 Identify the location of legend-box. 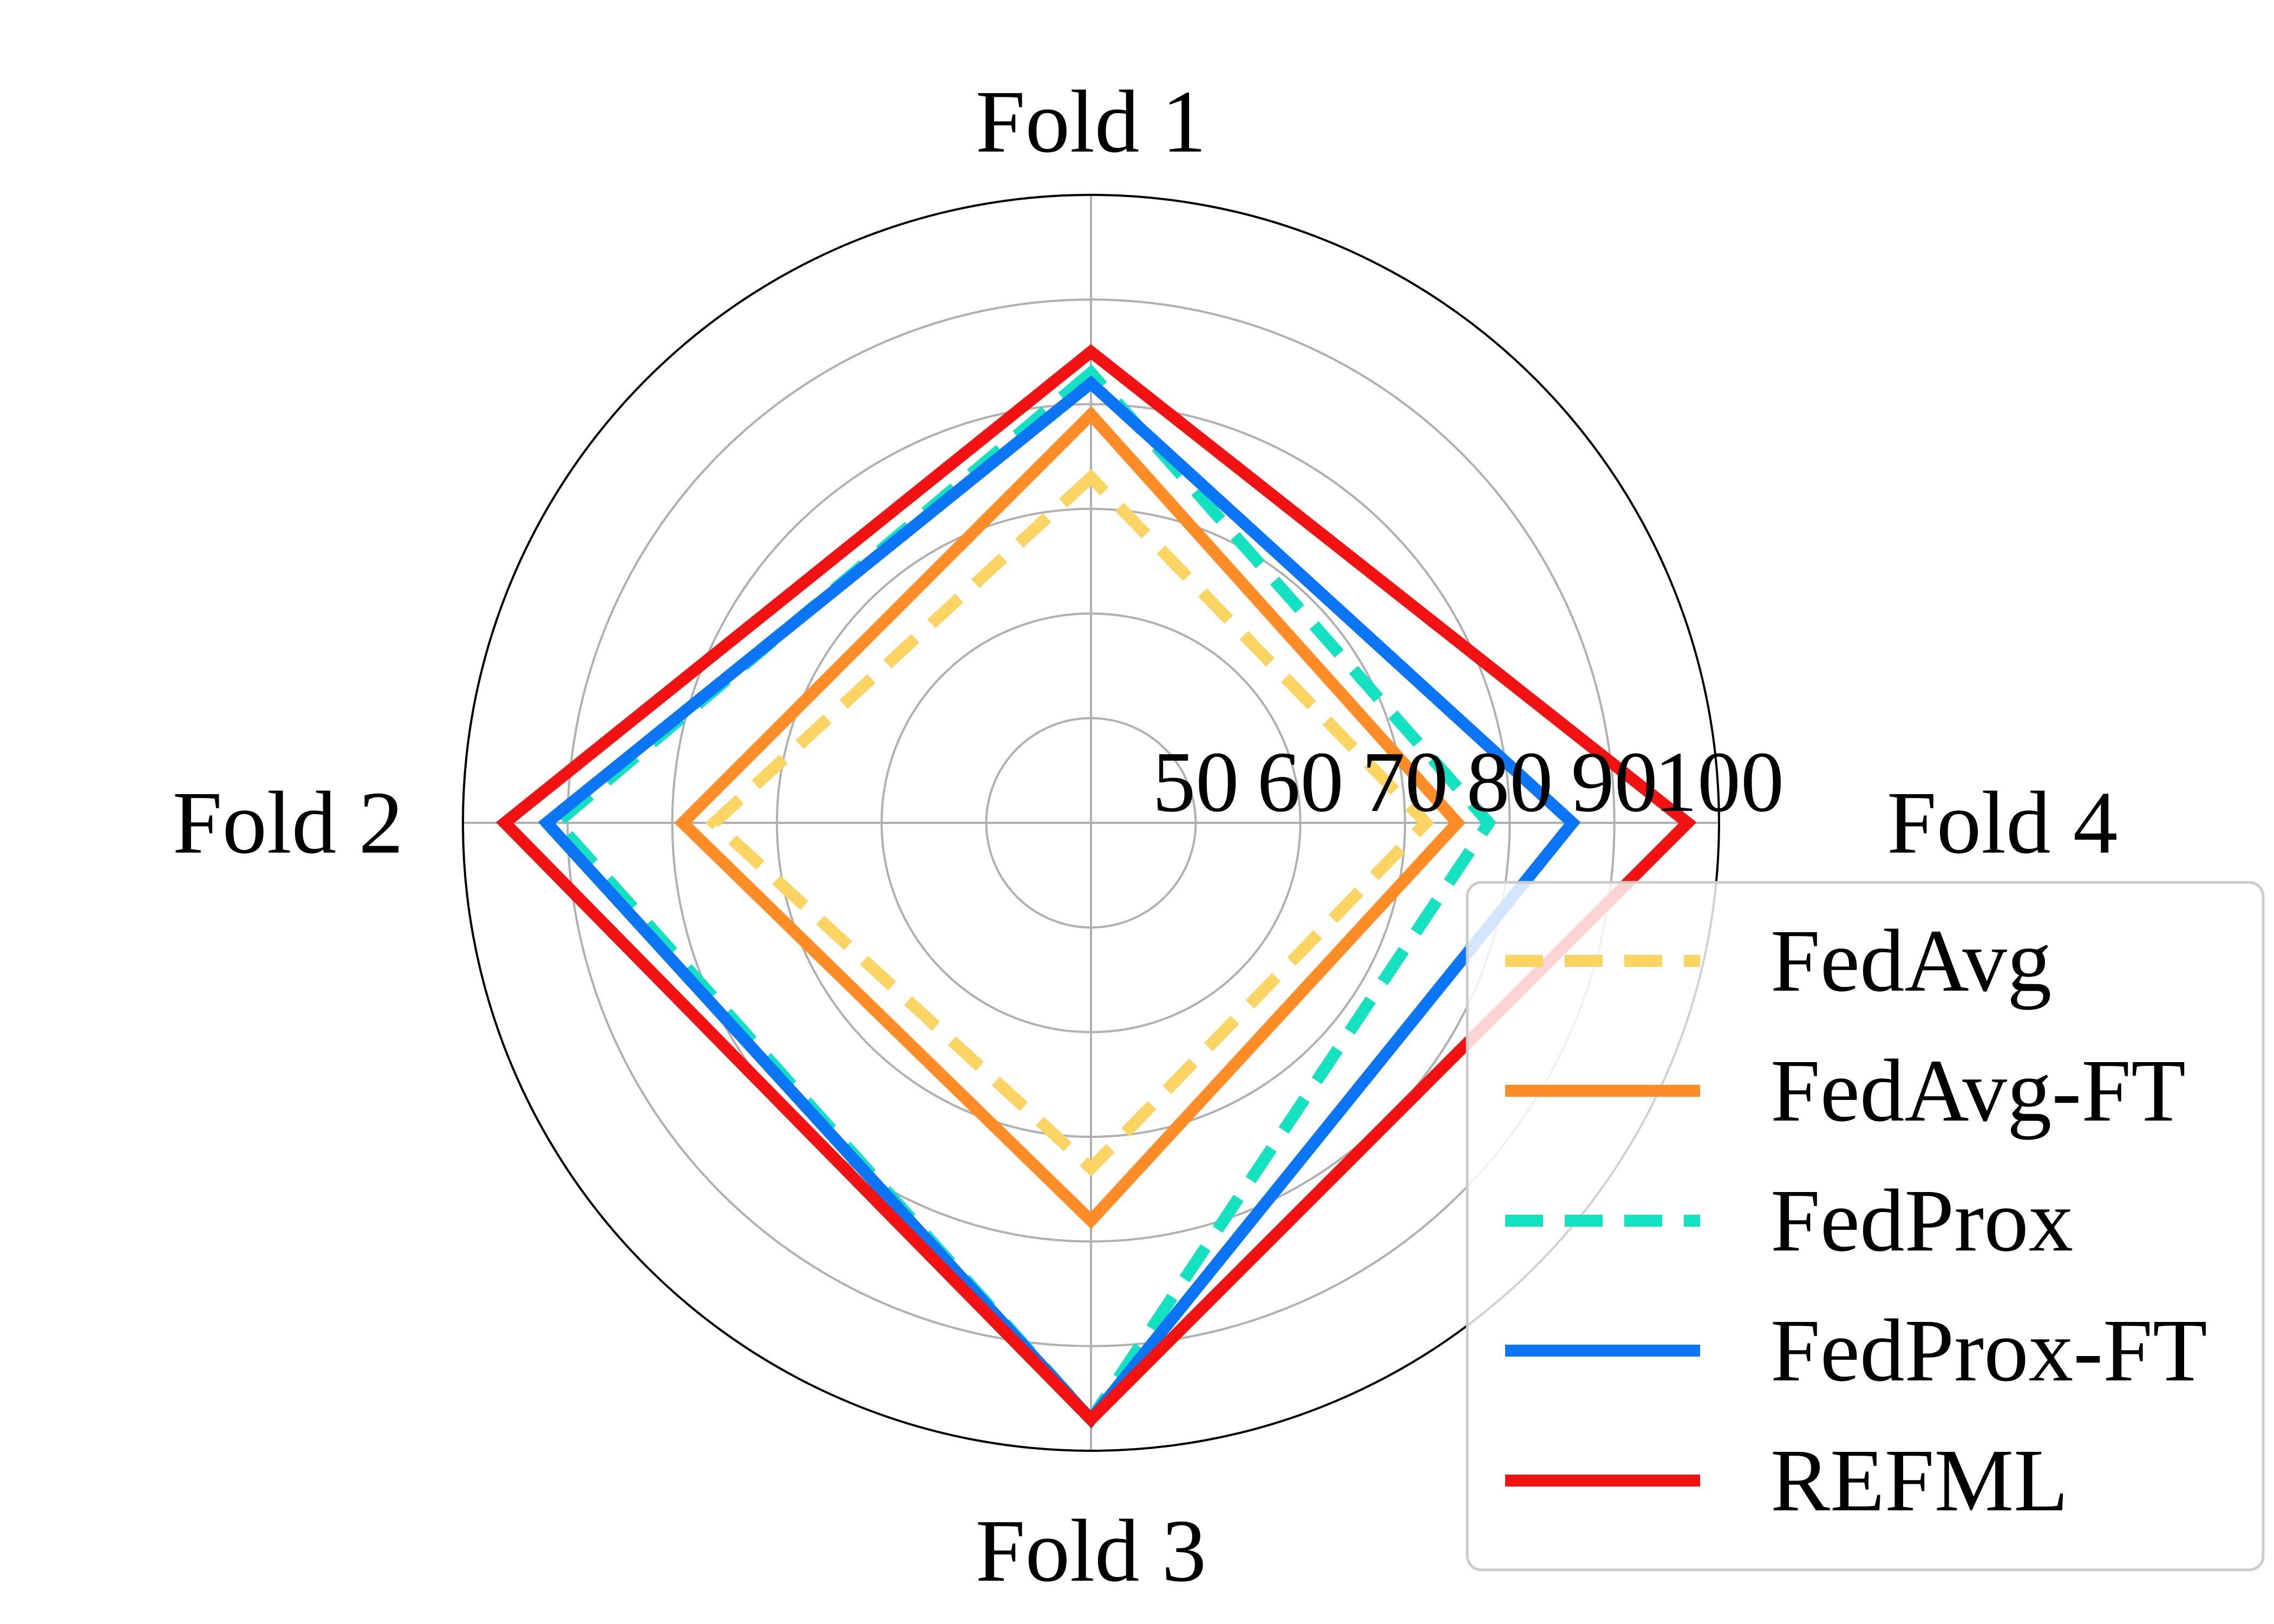
(1866, 1226).